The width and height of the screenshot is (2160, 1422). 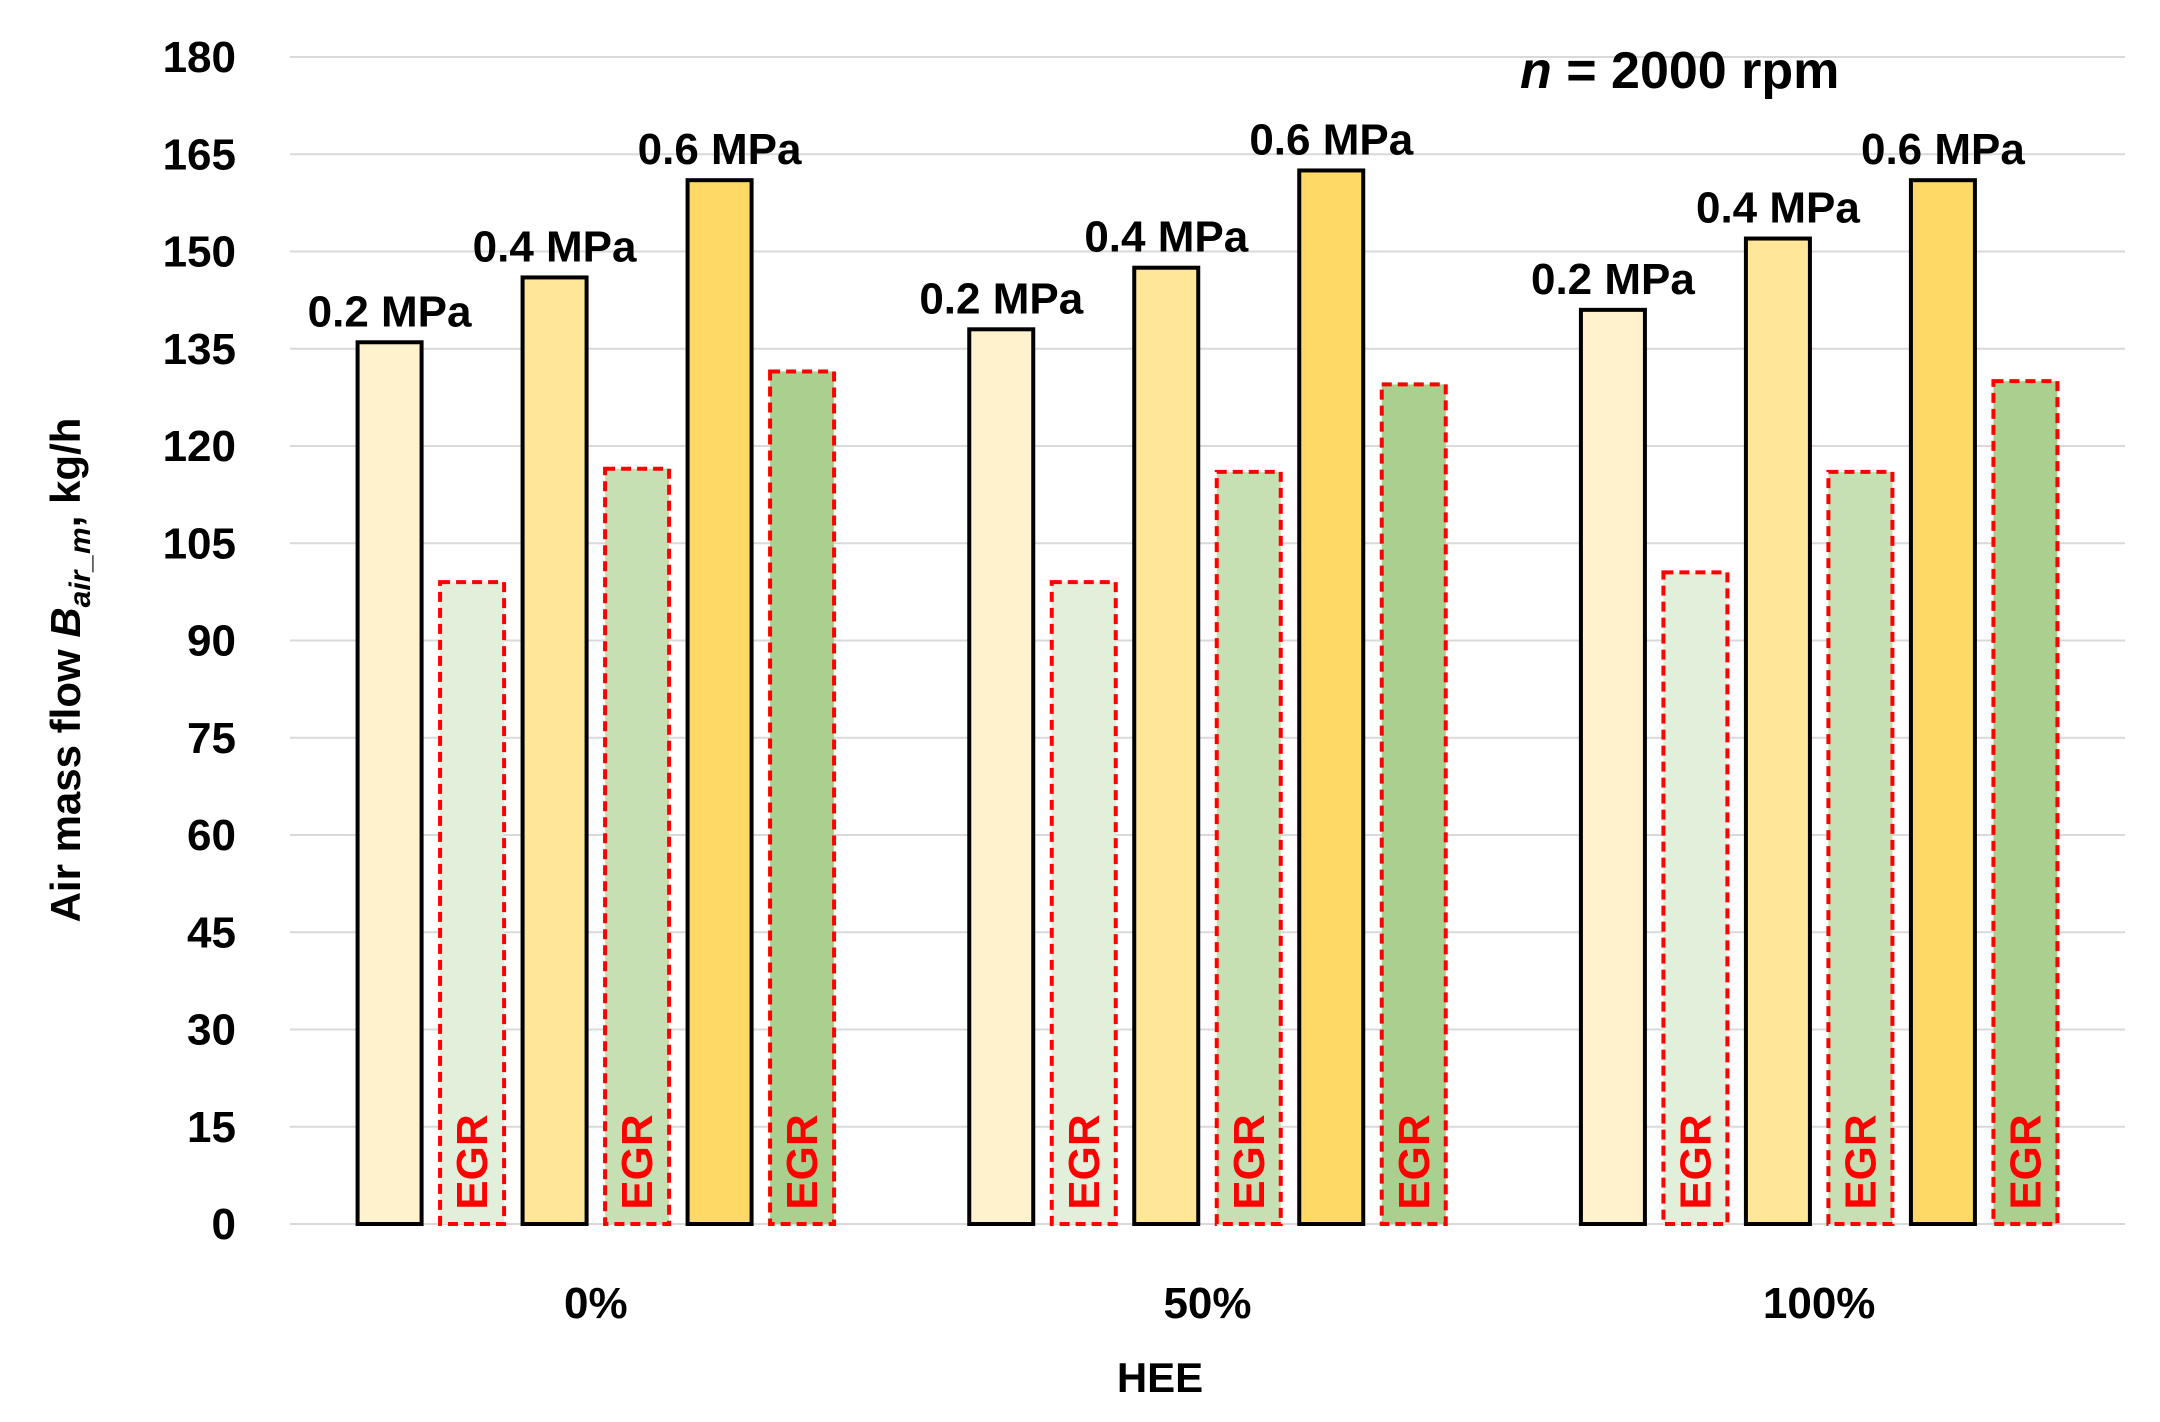 I want to click on x-axis: 0% 50% 100%, so click(x=1219, y=1303).